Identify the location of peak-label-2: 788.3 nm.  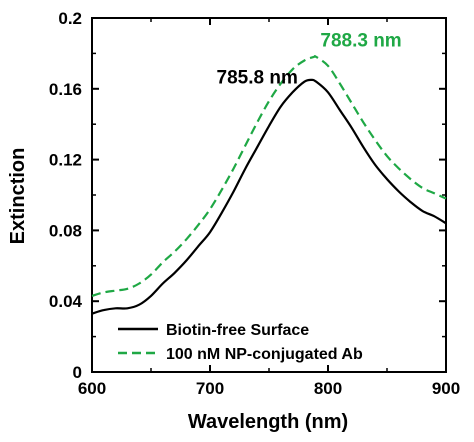
(360, 40).